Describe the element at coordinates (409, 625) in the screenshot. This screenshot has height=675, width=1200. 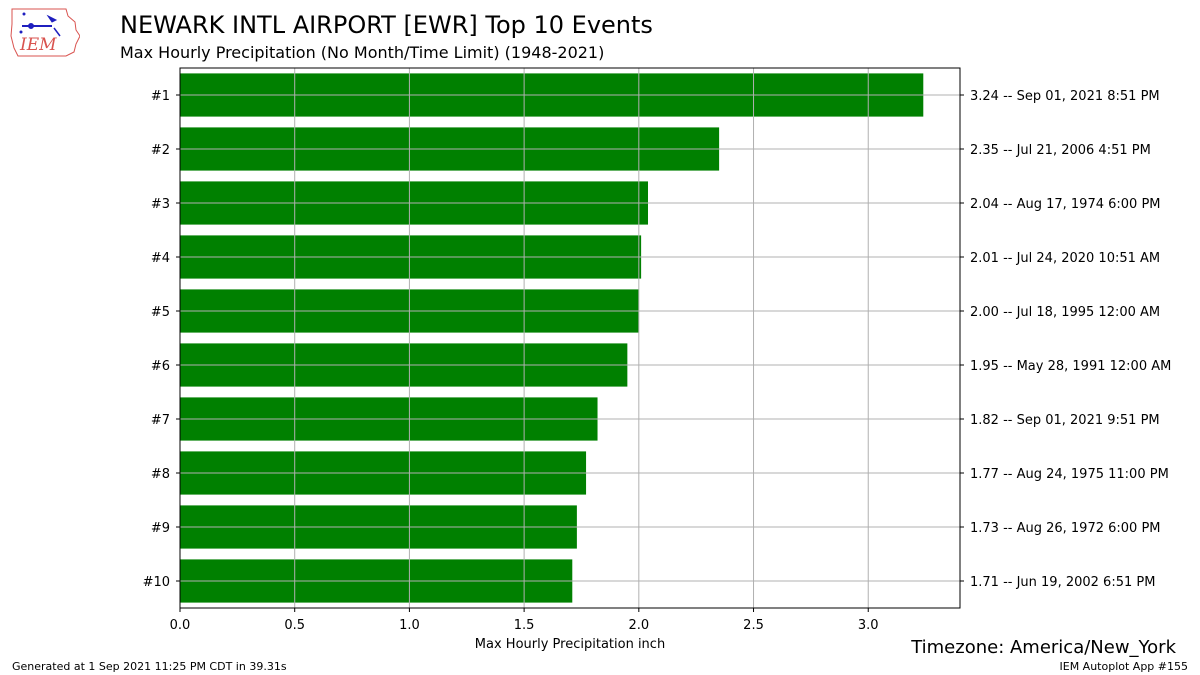
I see `x-tick-label: 1.0` at that location.